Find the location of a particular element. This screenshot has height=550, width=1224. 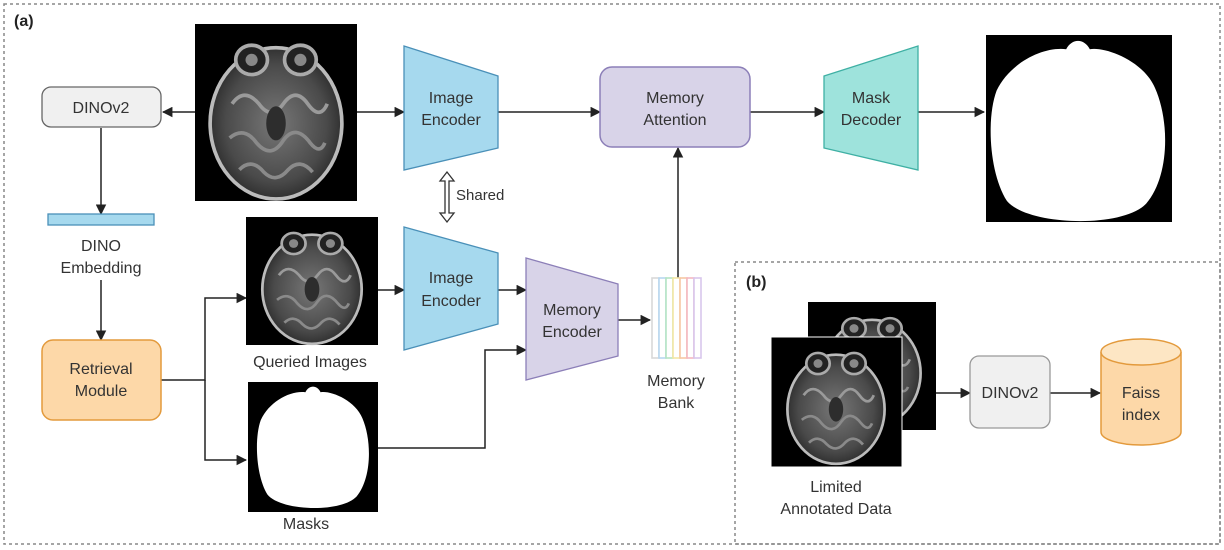

arrow-retrieval-to-queried is located at coordinates (204, 336).